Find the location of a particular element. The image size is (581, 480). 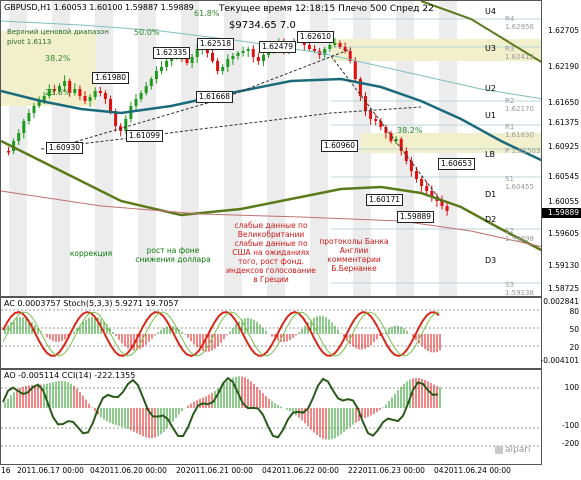

level-d2: D2 is located at coordinates (491, 219).